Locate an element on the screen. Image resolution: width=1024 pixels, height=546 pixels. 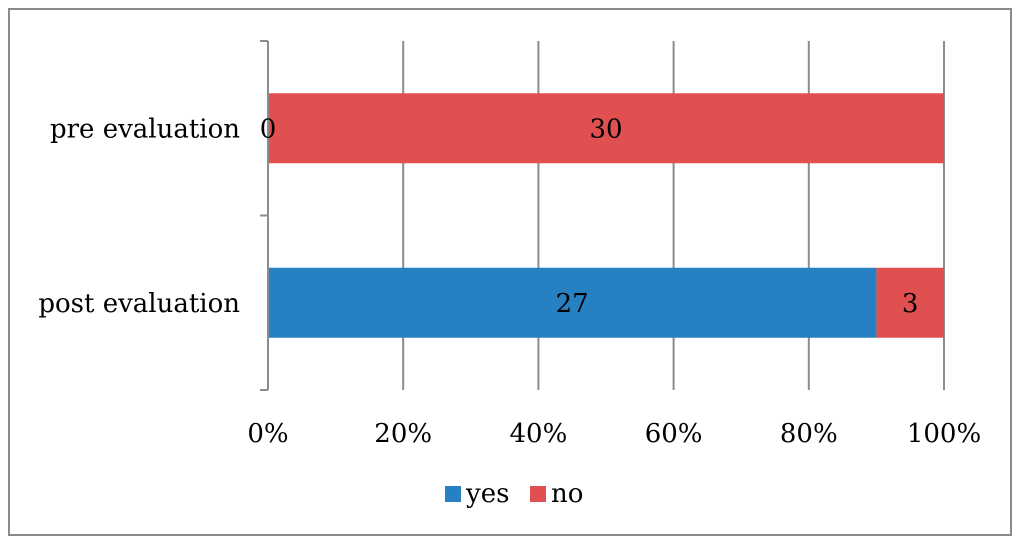
data-label-no: 3 is located at coordinates (910, 304).